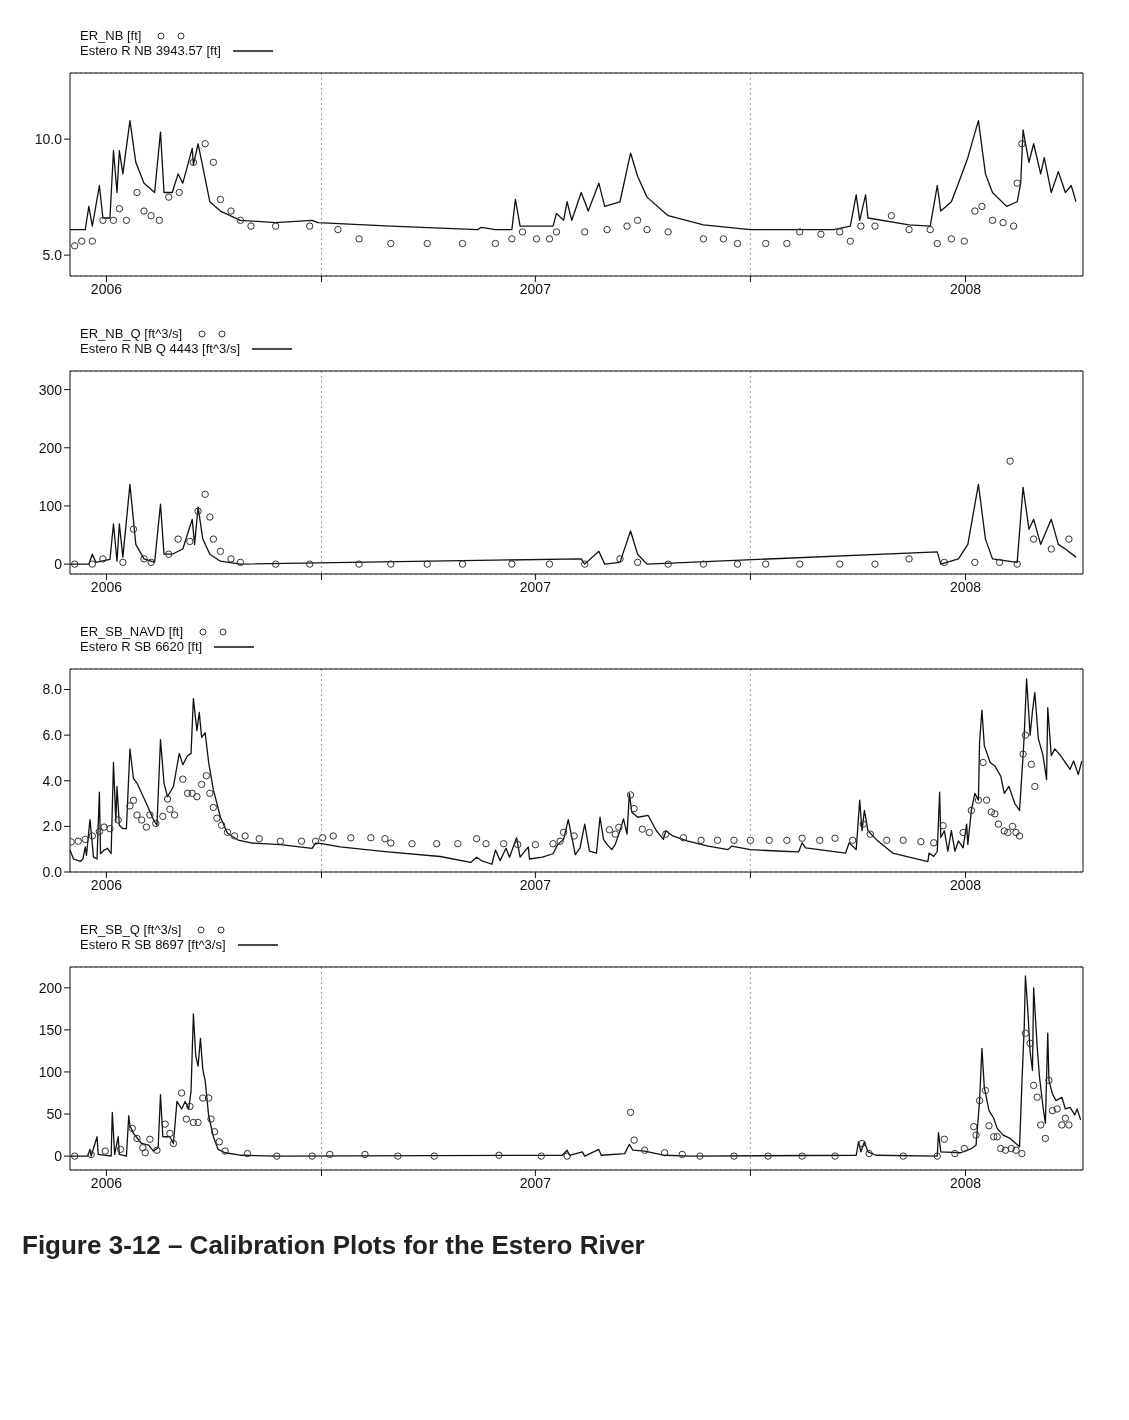  Describe the element at coordinates (52, 871) in the screenshot. I see `y-tick-label: 0.0` at that location.